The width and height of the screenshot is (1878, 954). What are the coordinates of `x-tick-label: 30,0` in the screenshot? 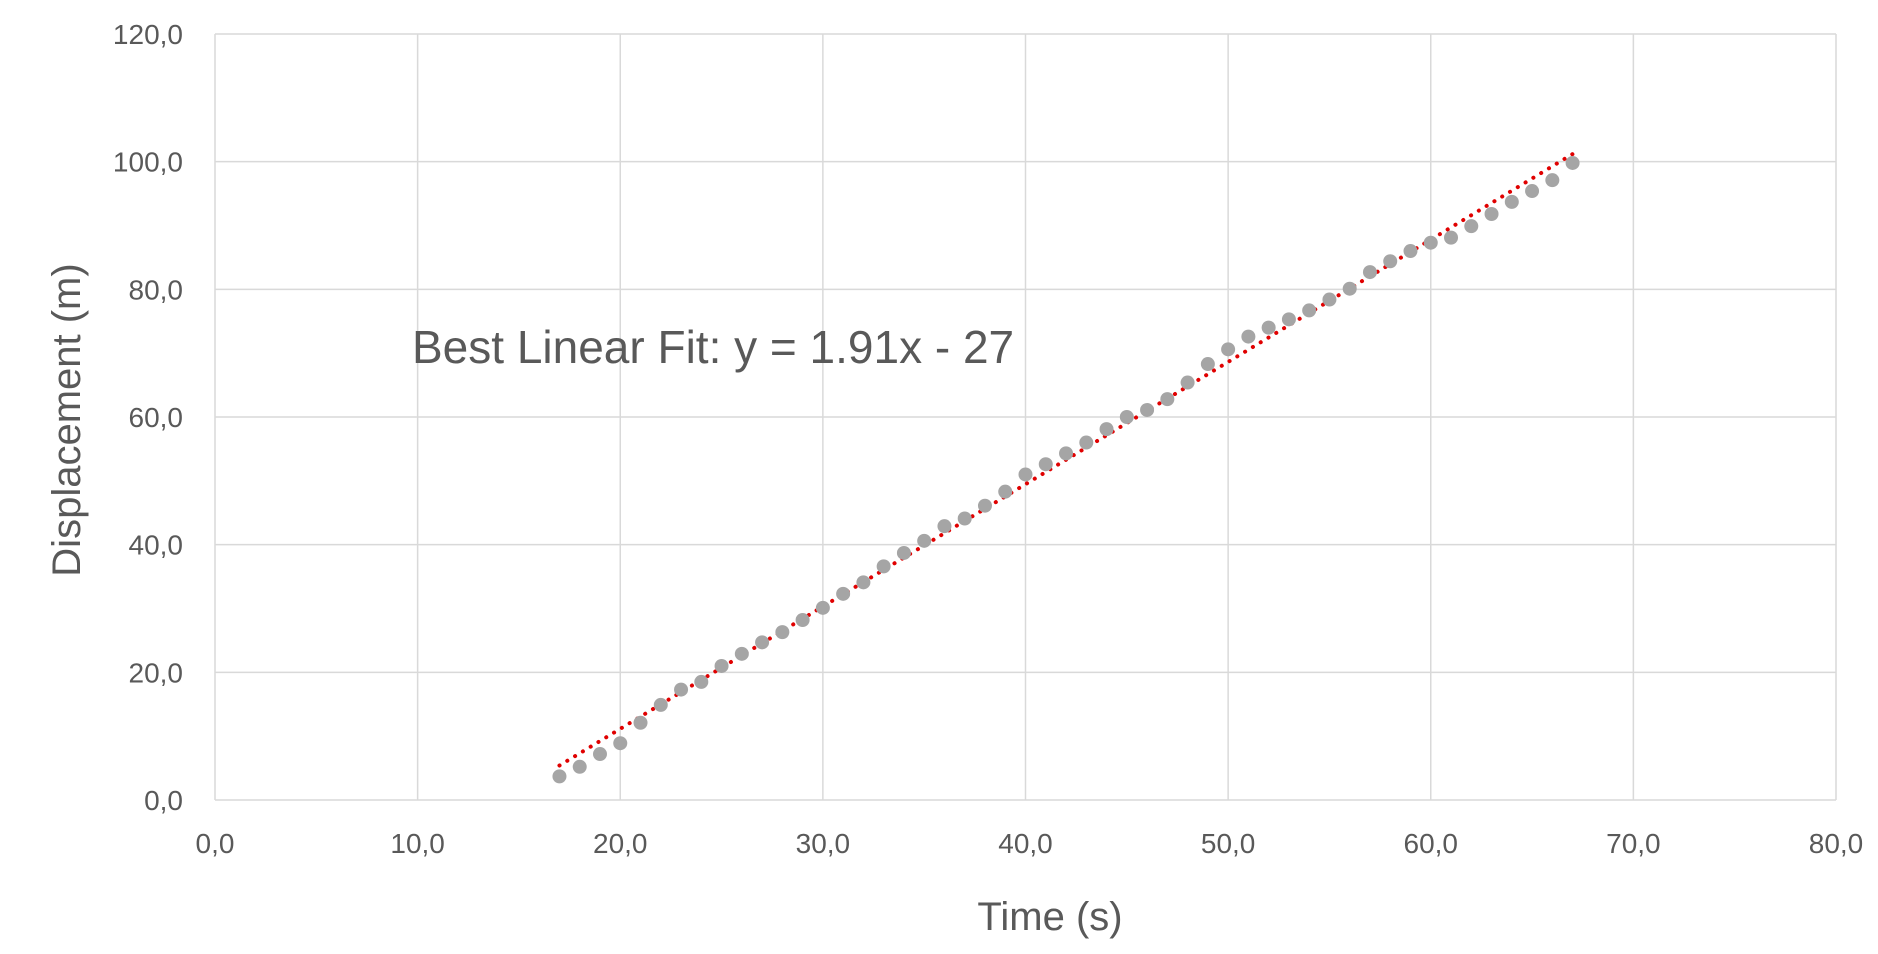 It's located at (823, 843).